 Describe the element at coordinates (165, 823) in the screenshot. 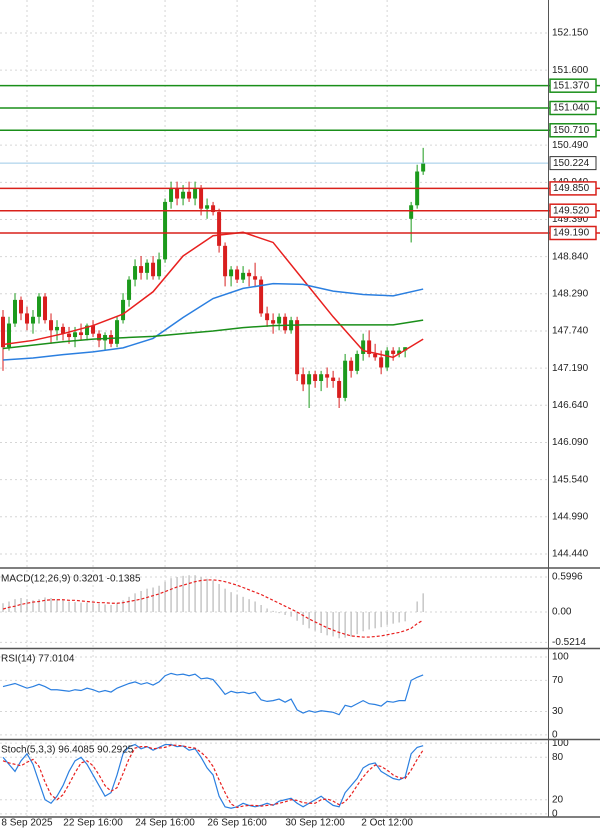

I see `x-tick-label: 24 Sep 16:00` at that location.